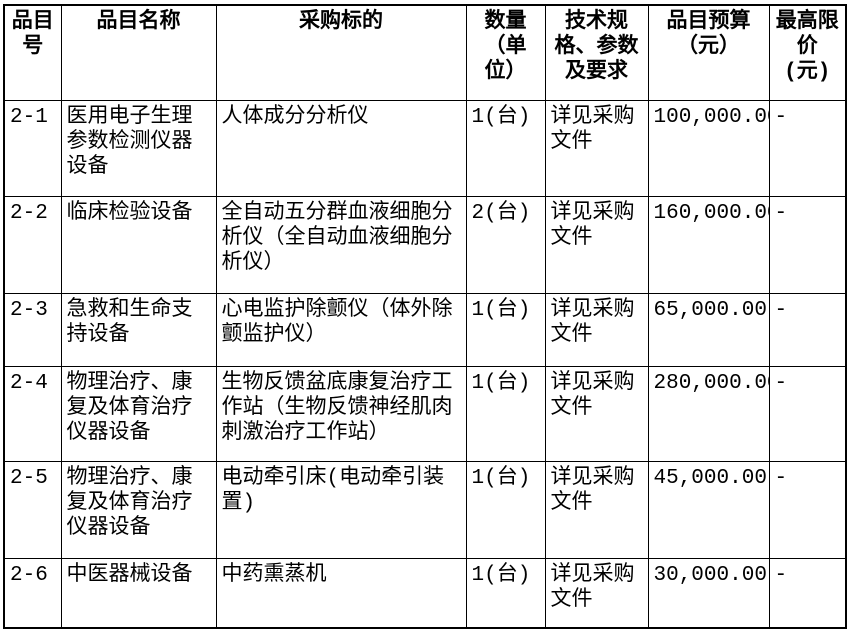 The image size is (848, 630). Describe the element at coordinates (505, 52) in the screenshot. I see `column-header-quantity-unit: 数量（单位）` at that location.